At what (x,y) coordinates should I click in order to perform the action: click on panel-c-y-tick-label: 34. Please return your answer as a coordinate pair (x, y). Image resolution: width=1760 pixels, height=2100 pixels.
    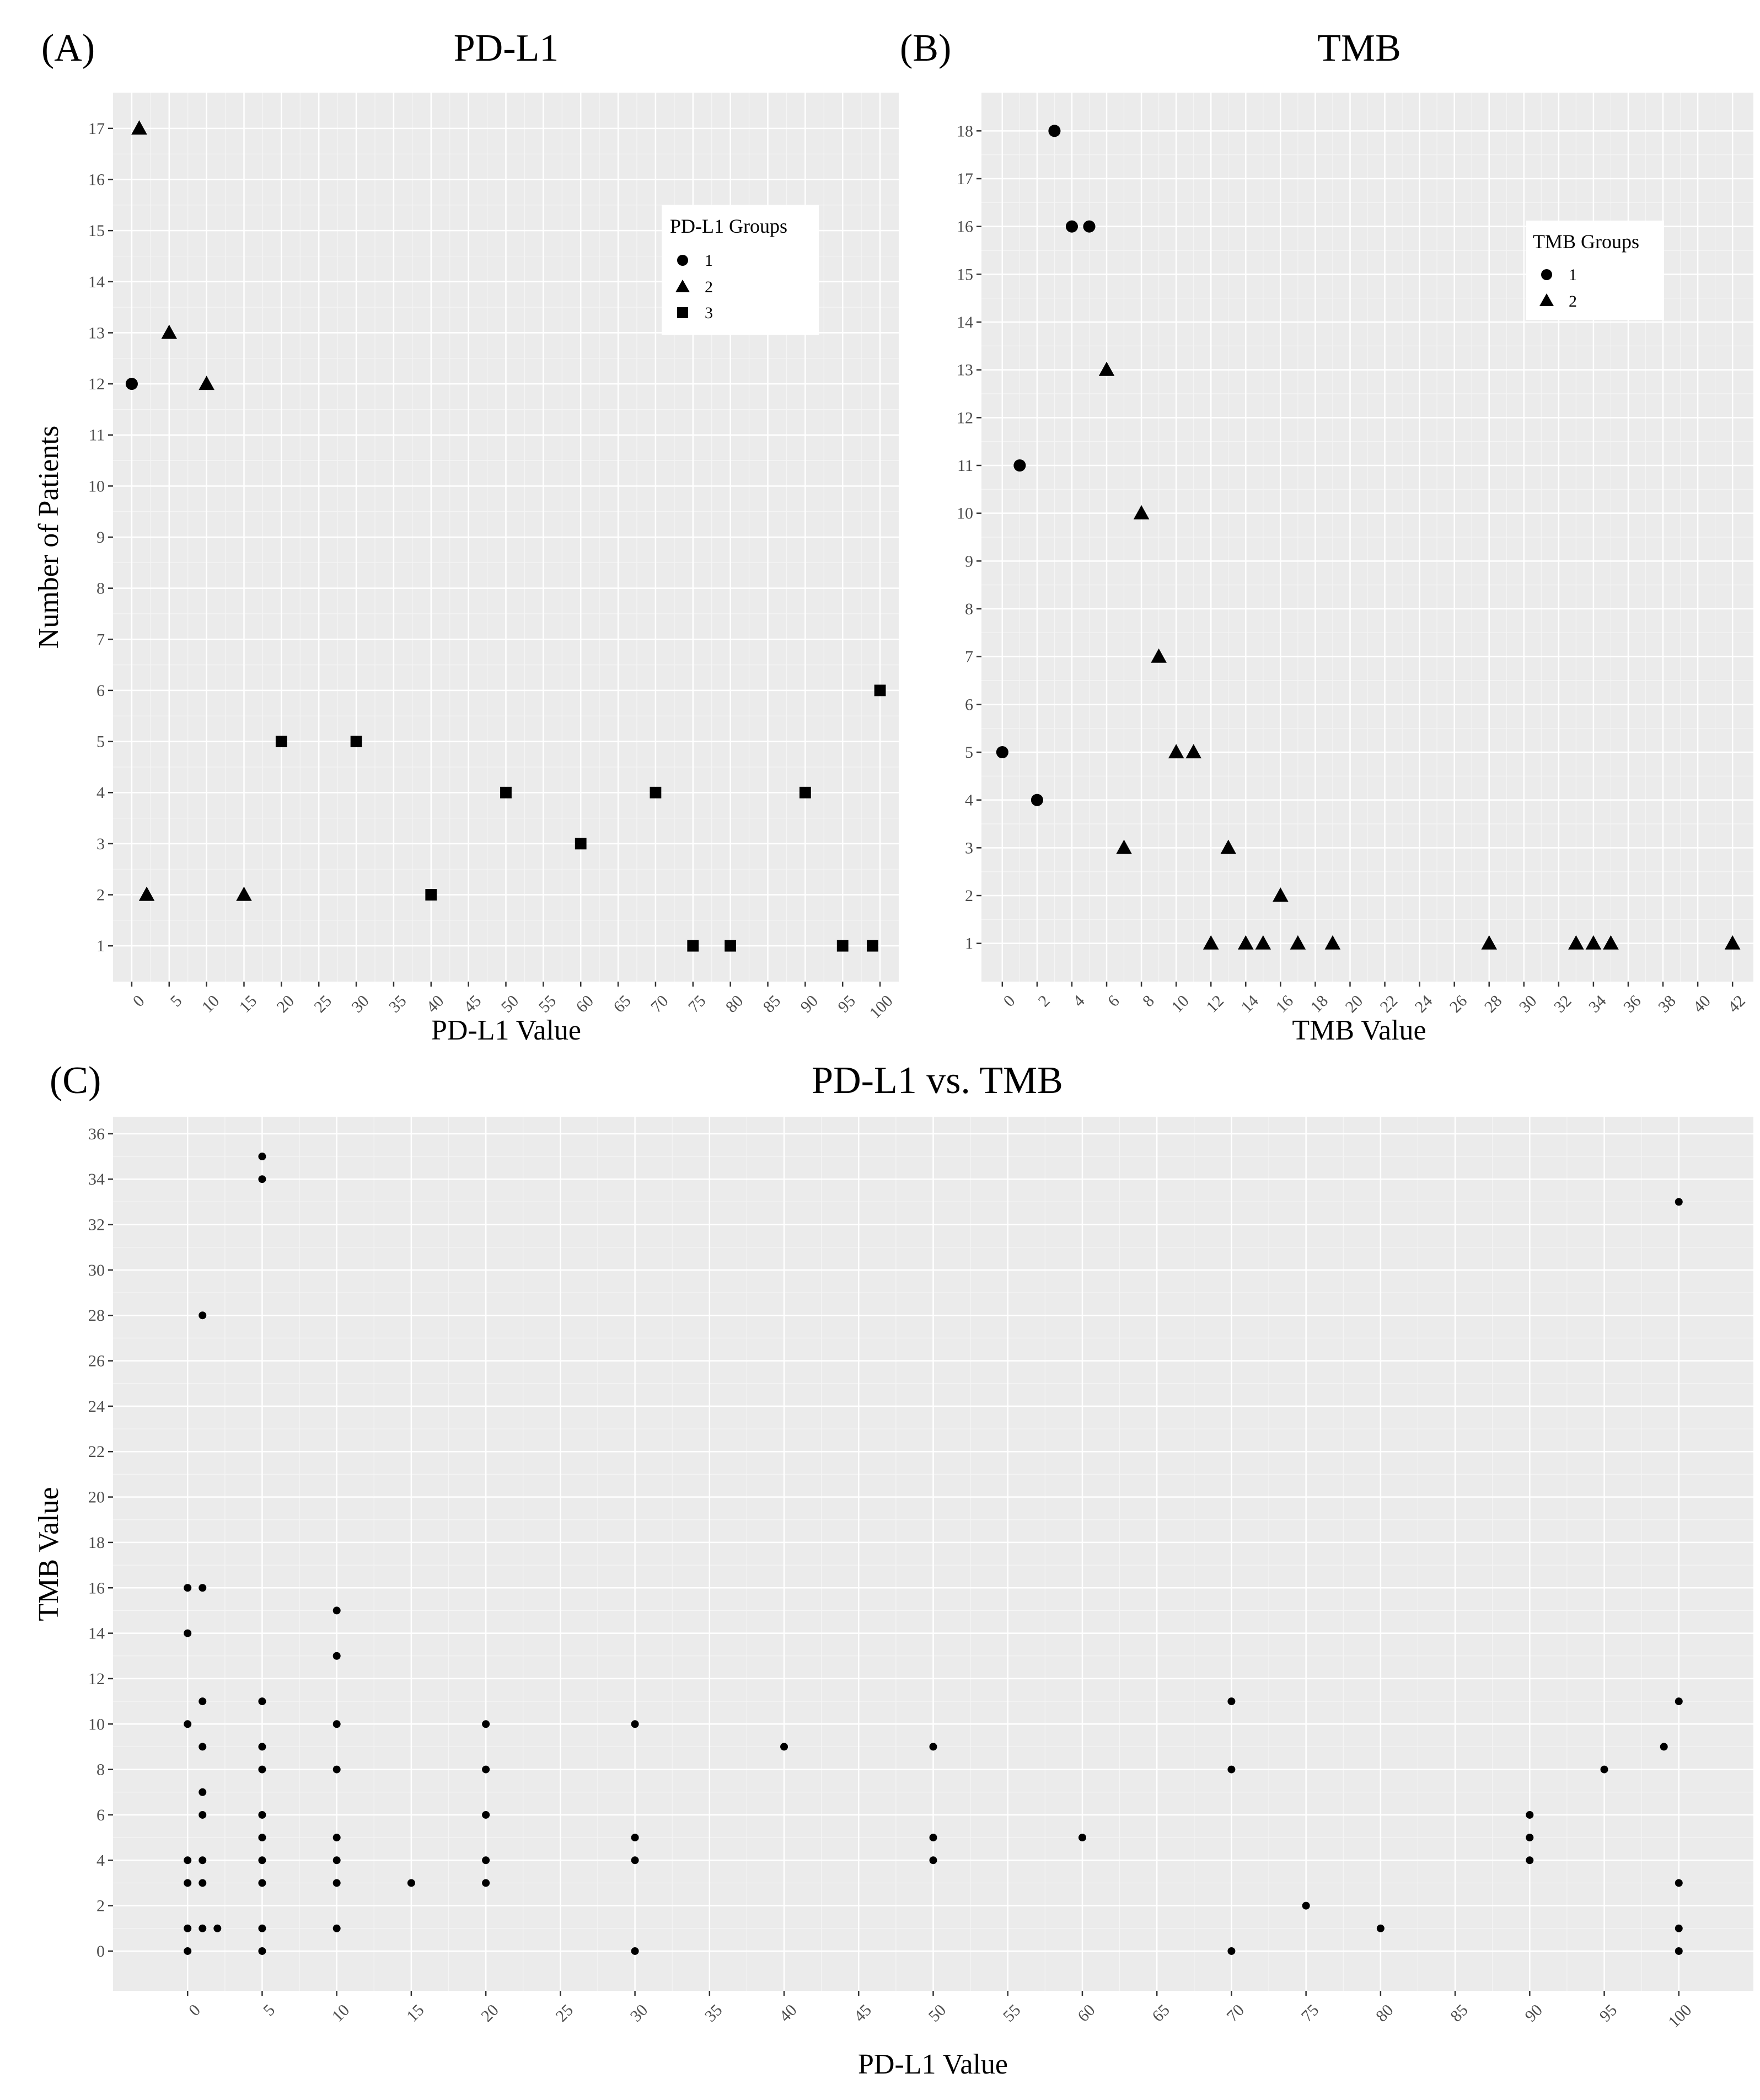
    Looking at the image, I should click on (96, 1179).